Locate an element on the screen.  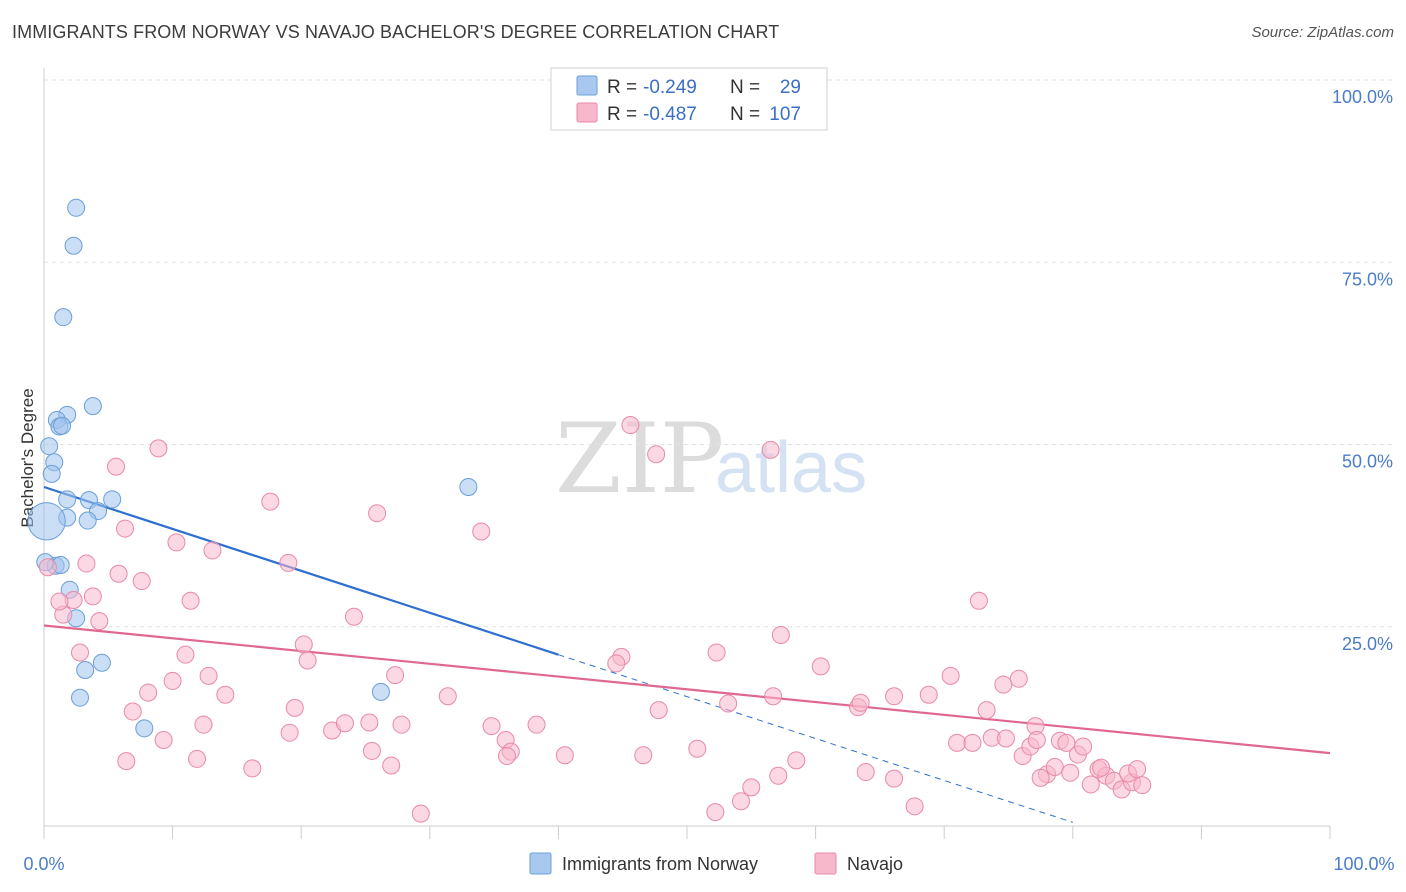
legend-swatch-navajo is located at coordinates (587, 112).